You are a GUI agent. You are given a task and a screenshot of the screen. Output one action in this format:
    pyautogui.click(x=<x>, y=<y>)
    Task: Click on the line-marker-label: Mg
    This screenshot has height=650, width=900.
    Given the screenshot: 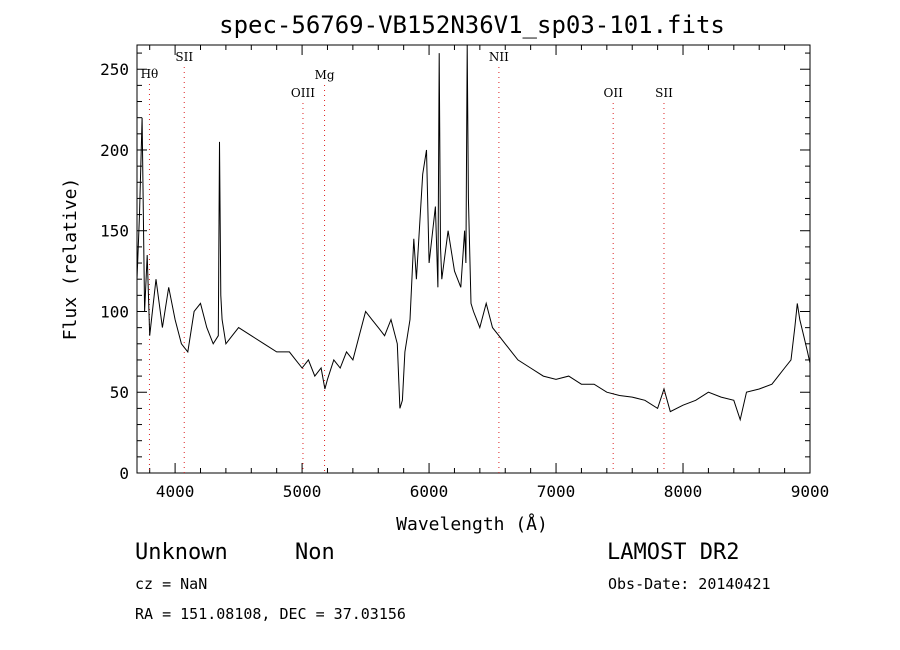 What is the action you would take?
    pyautogui.click(x=325, y=75)
    